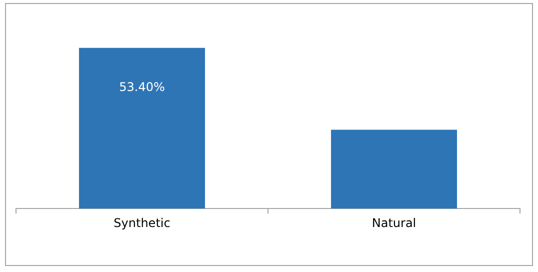 The image size is (538, 272). Describe the element at coordinates (142, 223) in the screenshot. I see `x-tick-label: Synthetic` at that location.